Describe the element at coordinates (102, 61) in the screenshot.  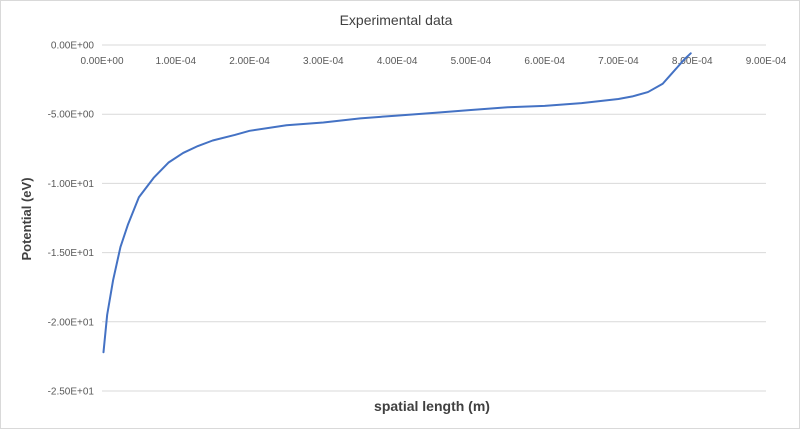
I see `x-tick-label: 0.00E+00` at that location.